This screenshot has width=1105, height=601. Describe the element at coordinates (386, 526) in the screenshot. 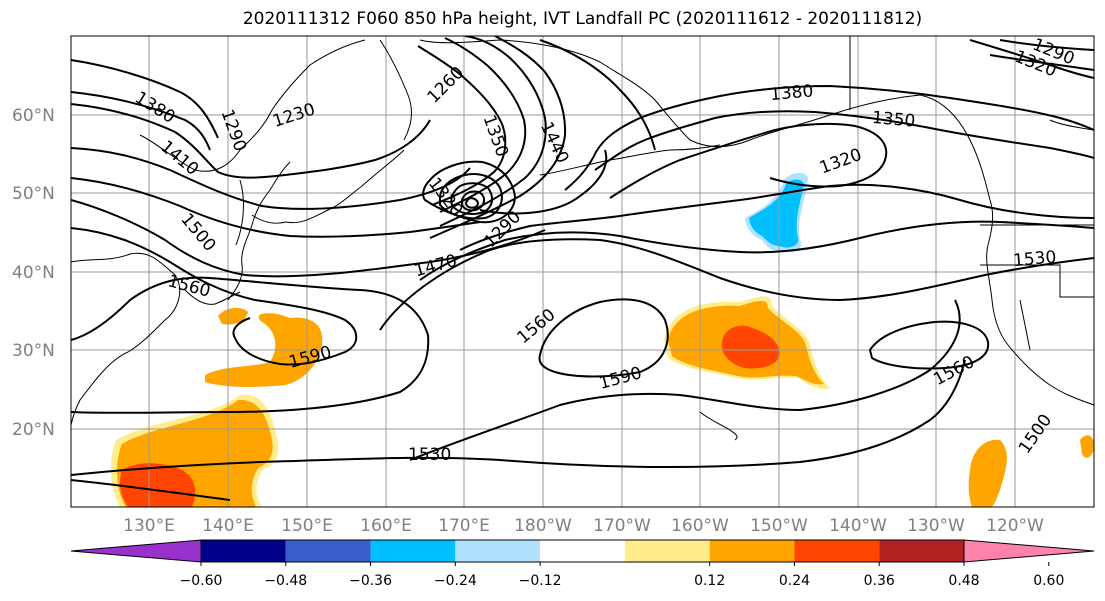

I see `lon-label: 160°E` at that location.